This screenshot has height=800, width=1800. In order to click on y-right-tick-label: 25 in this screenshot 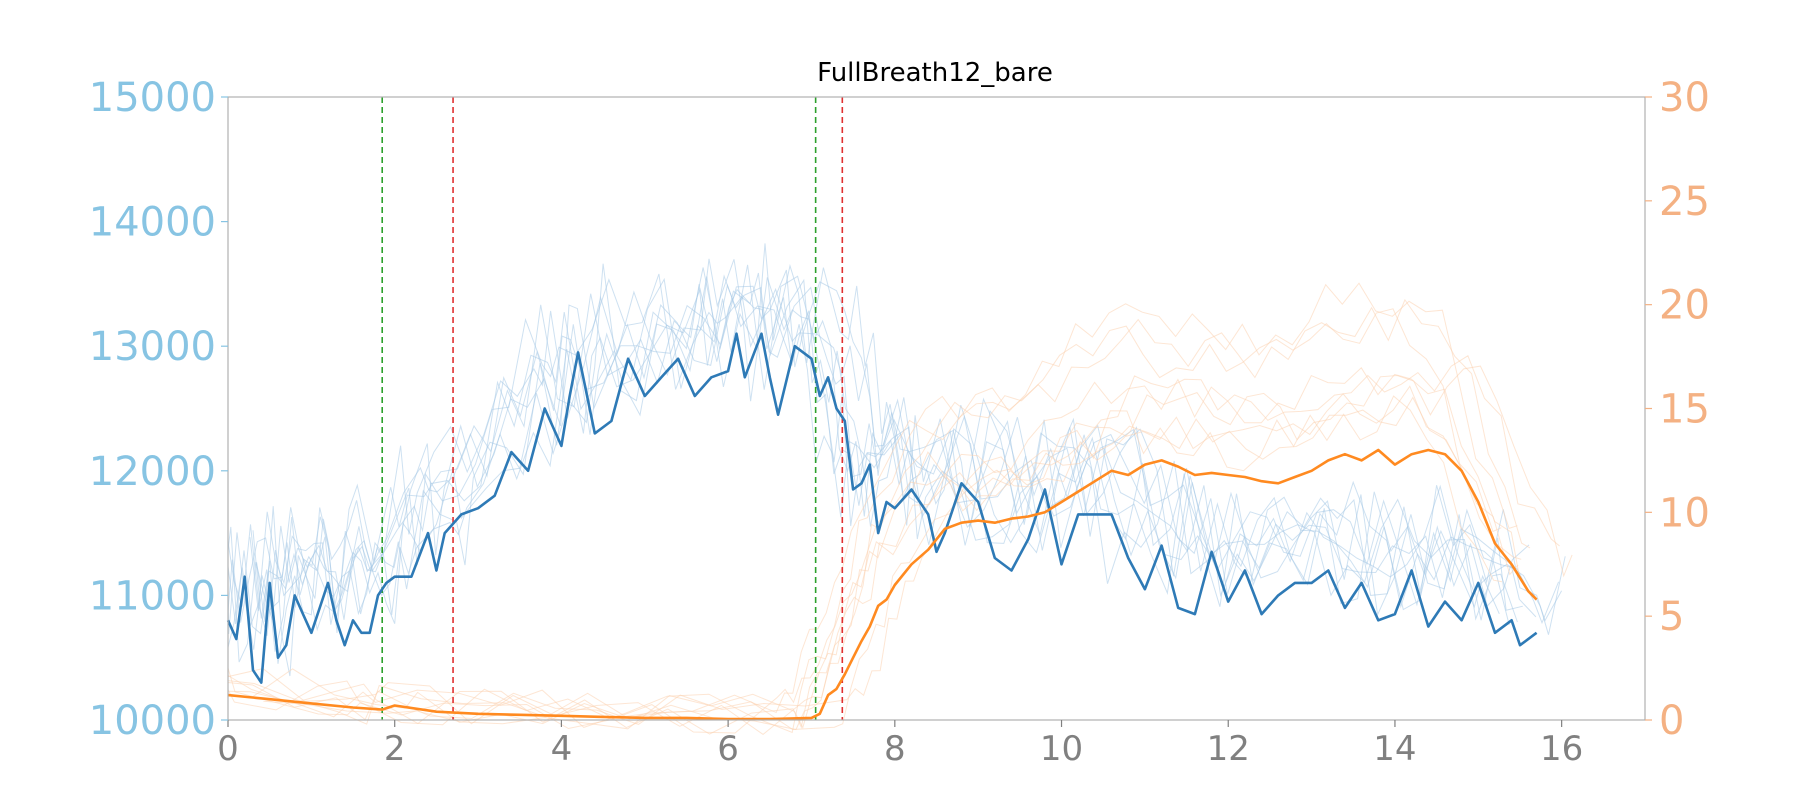, I will do `click(1684, 202)`.